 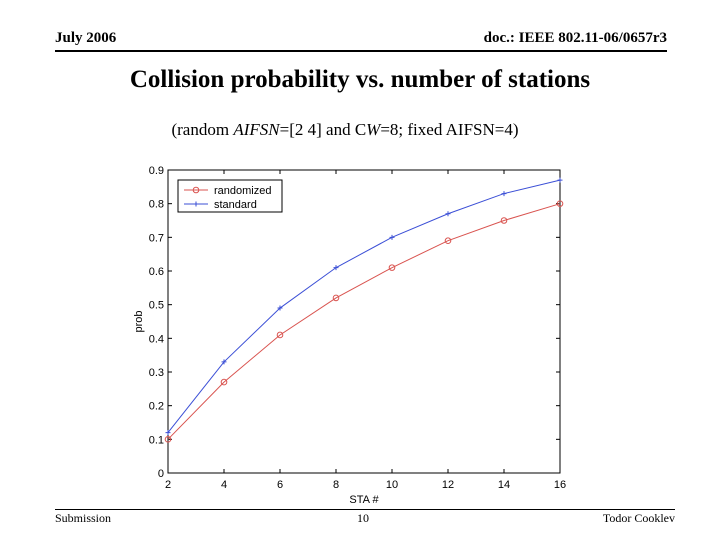 I want to click on subtitle-suffix: =8; fixed AIFSN=4), so click(x=449, y=129).